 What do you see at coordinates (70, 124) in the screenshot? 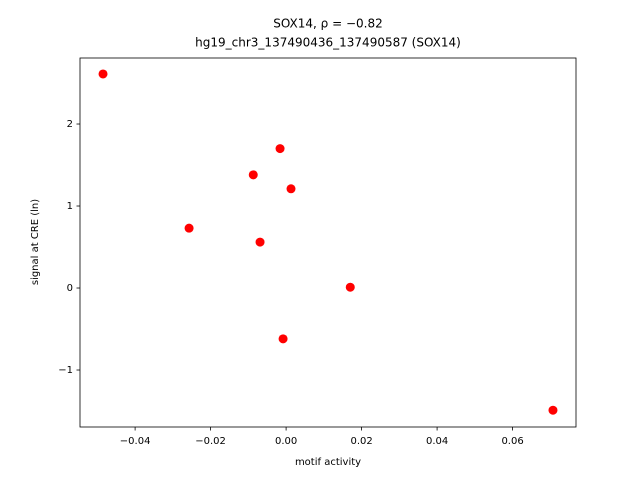
I see `y-tick-label: 2` at bounding box center [70, 124].